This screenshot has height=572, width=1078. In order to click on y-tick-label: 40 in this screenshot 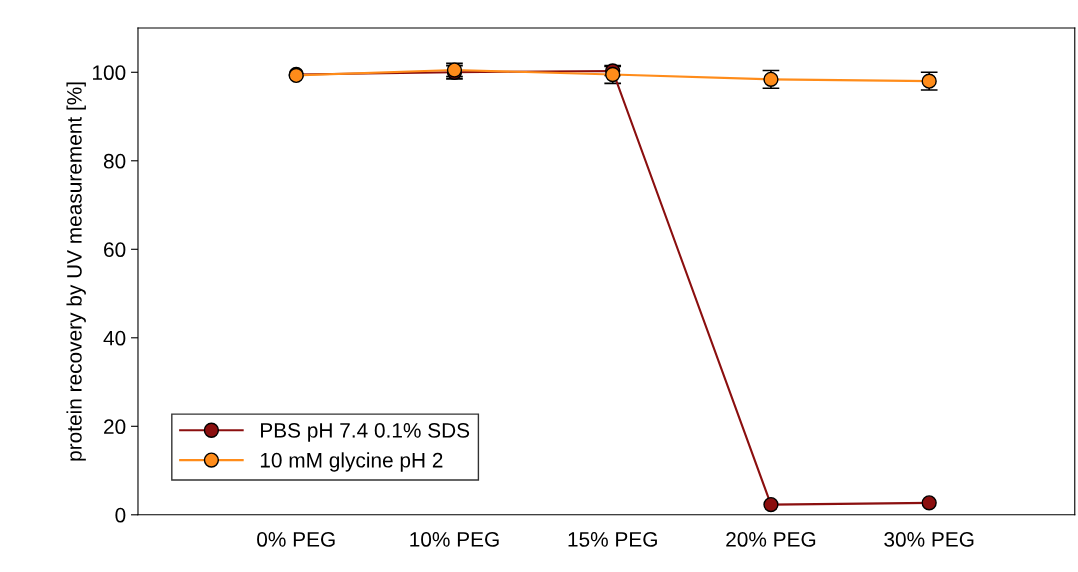, I will do `click(114, 338)`.